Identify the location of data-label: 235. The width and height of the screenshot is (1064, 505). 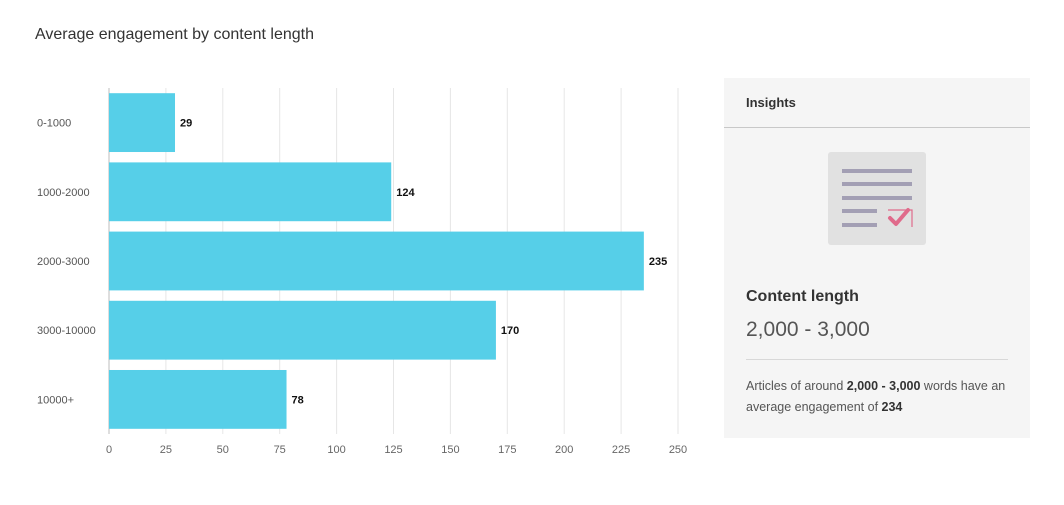
(658, 262).